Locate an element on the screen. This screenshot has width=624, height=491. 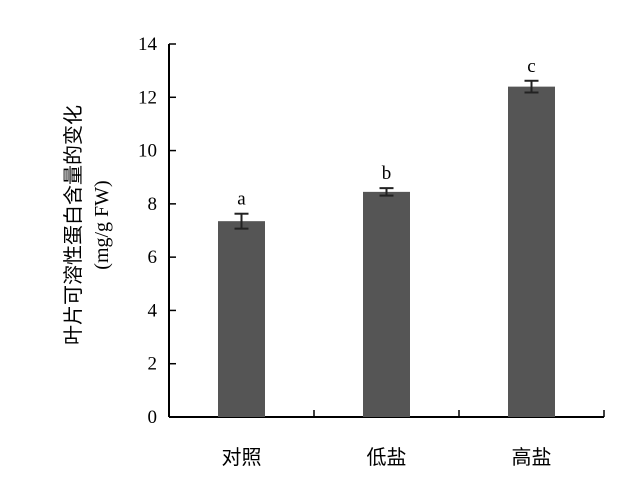
y-tick-label: 4 is located at coordinates (153, 310).